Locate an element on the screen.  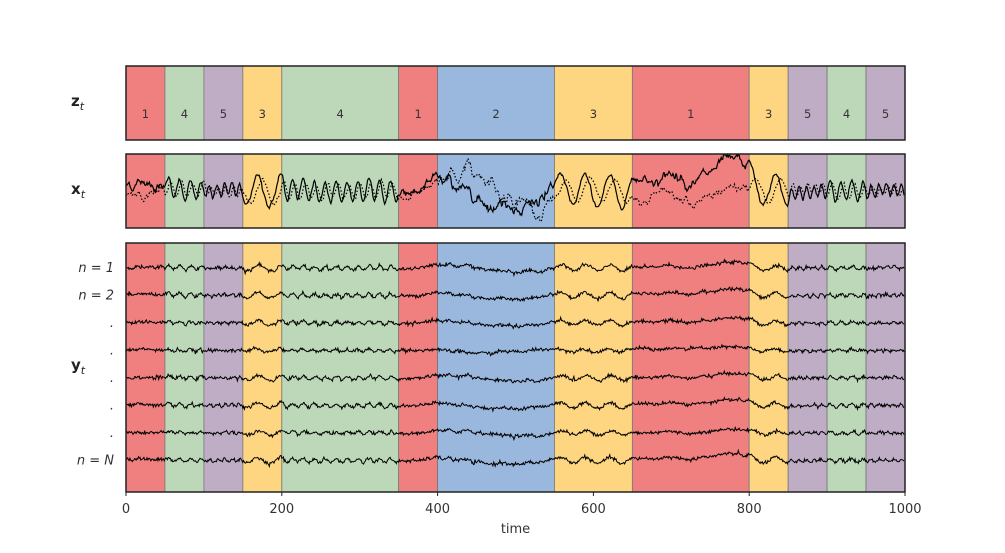
segment-label-6: 2 is located at coordinates (495, 114).